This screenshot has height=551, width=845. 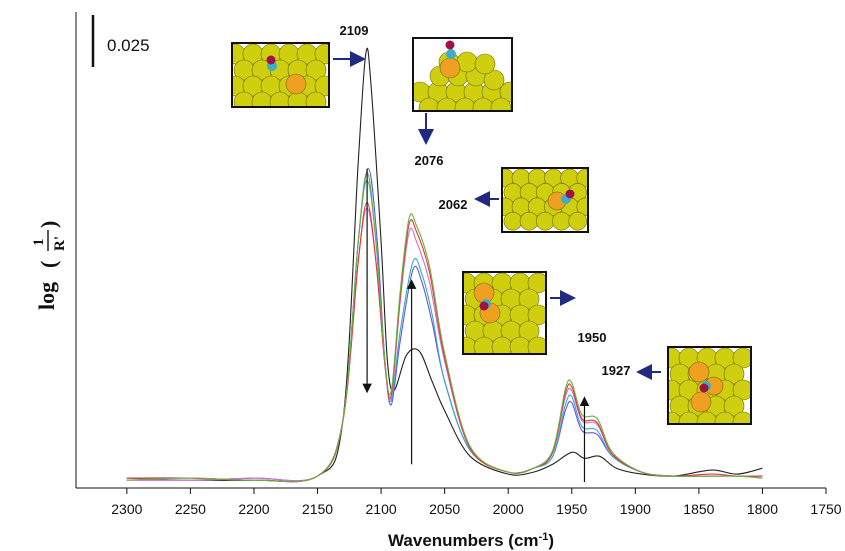 What do you see at coordinates (762, 509) in the screenshot?
I see `x-tick-label: 1800` at bounding box center [762, 509].